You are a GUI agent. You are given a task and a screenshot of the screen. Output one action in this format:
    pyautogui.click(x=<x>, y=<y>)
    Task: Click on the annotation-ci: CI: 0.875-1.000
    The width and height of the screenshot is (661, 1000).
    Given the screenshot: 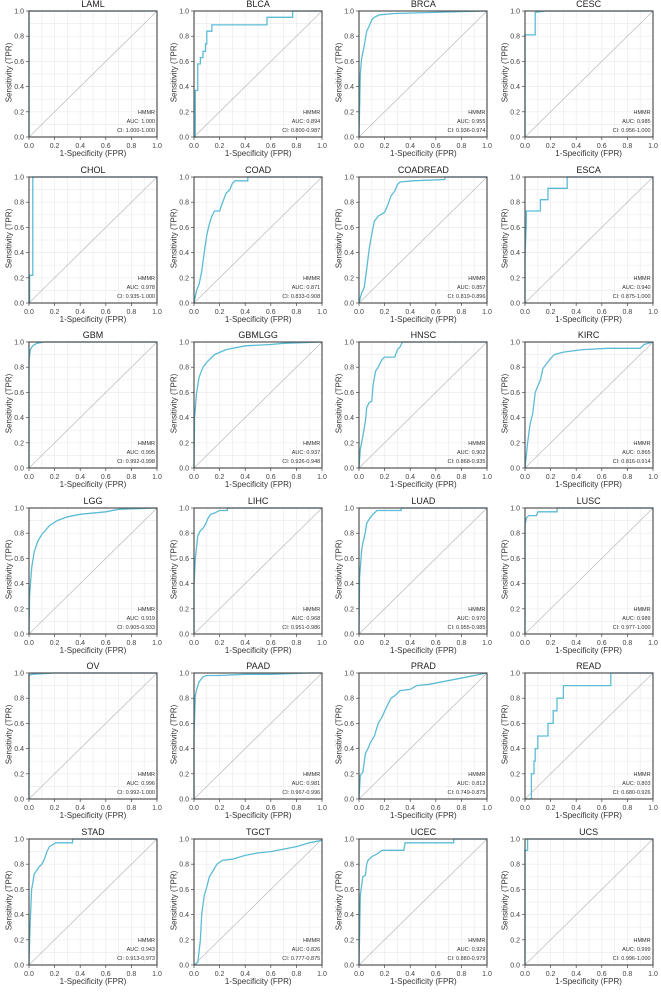 What is the action you would take?
    pyautogui.click(x=631, y=296)
    